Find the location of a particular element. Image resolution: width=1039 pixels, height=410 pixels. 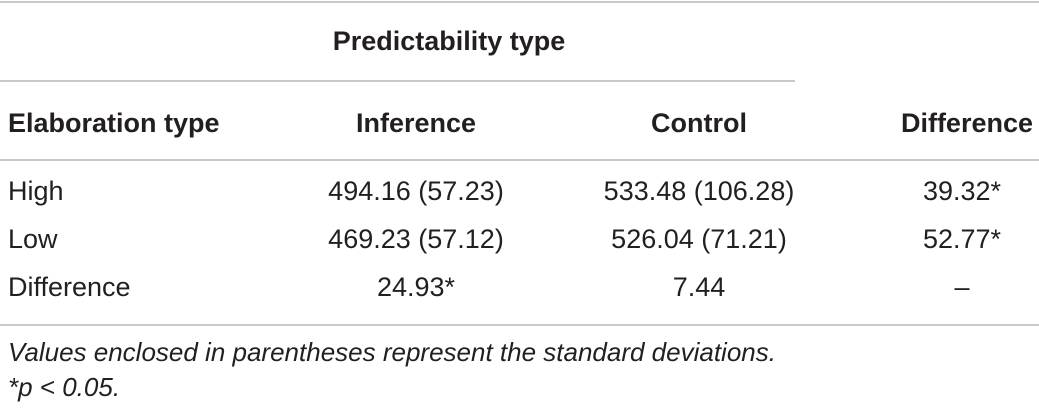

table-cell: – is located at coordinates (961, 287).